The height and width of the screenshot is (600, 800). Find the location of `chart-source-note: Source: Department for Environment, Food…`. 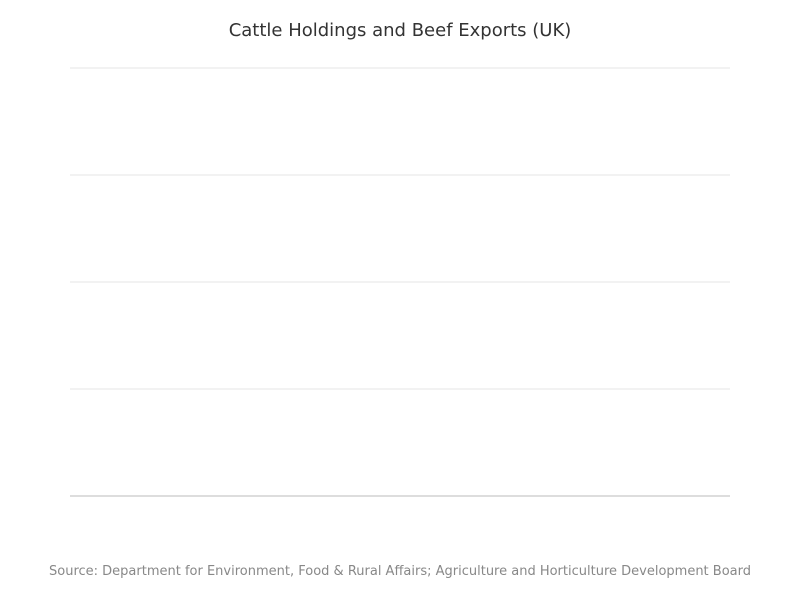

chart-source-note: Source: Department for Environment, Food… is located at coordinates (400, 571).